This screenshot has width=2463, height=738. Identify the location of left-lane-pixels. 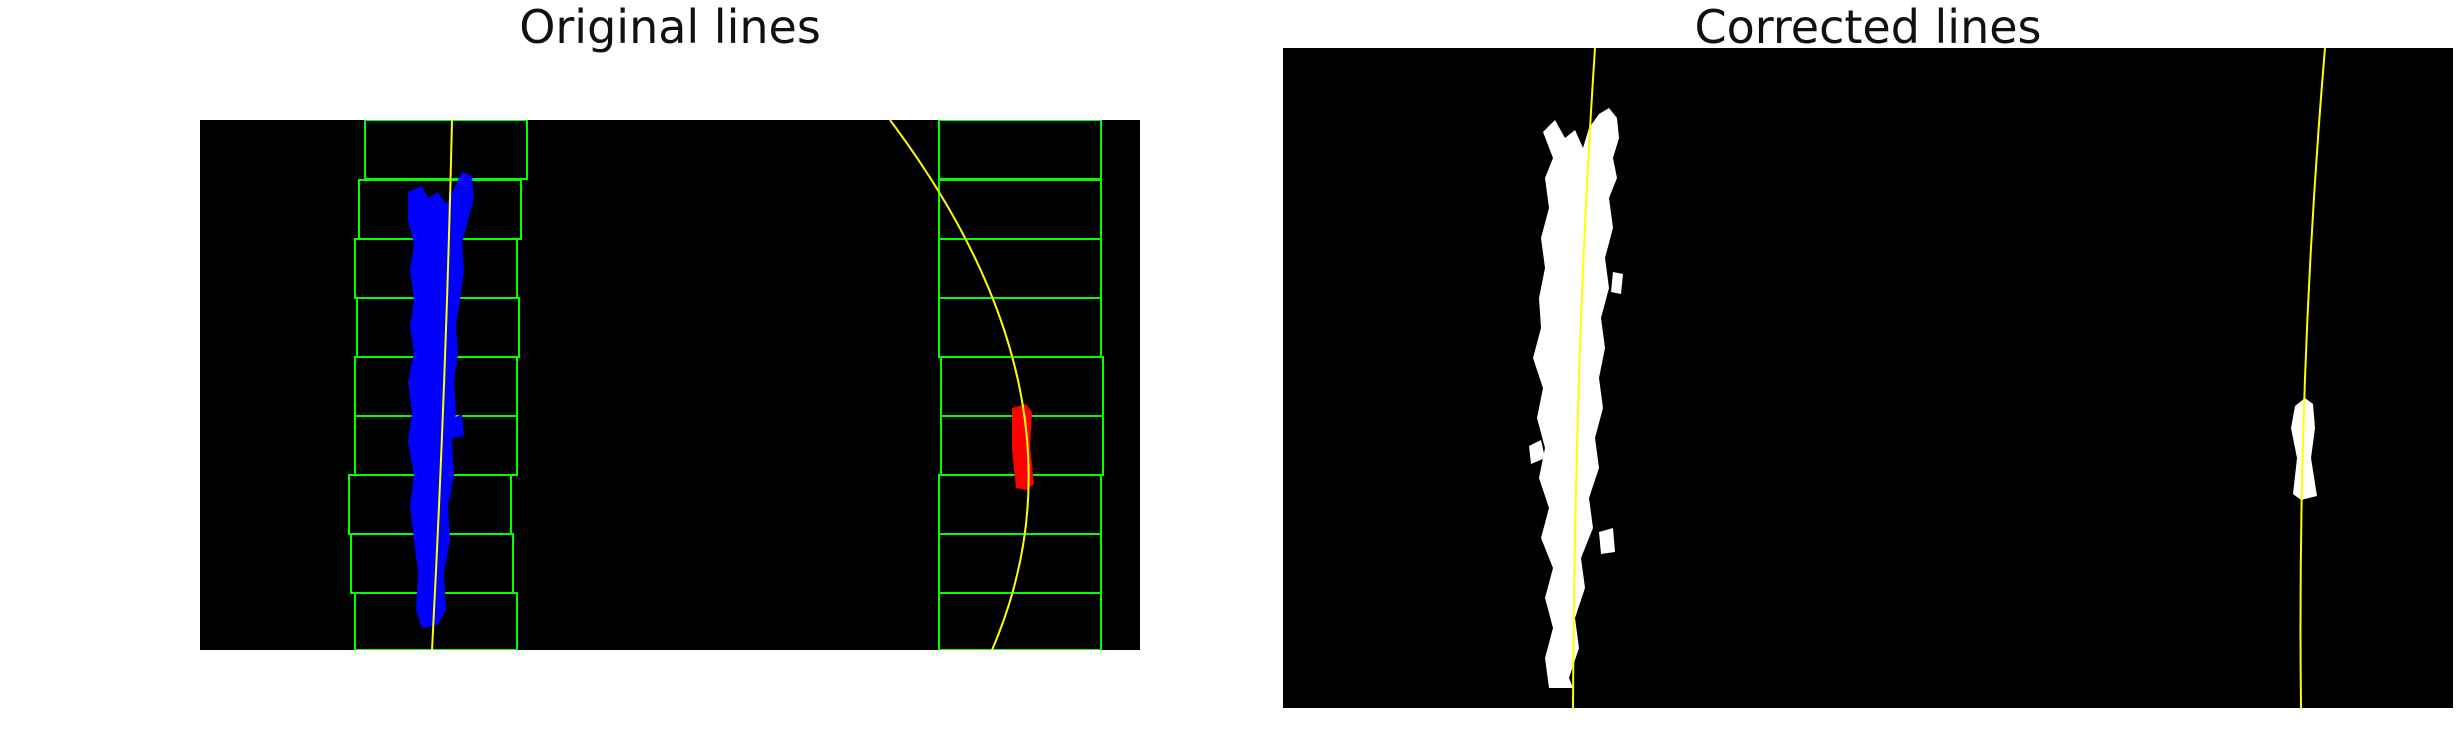
(441, 400).